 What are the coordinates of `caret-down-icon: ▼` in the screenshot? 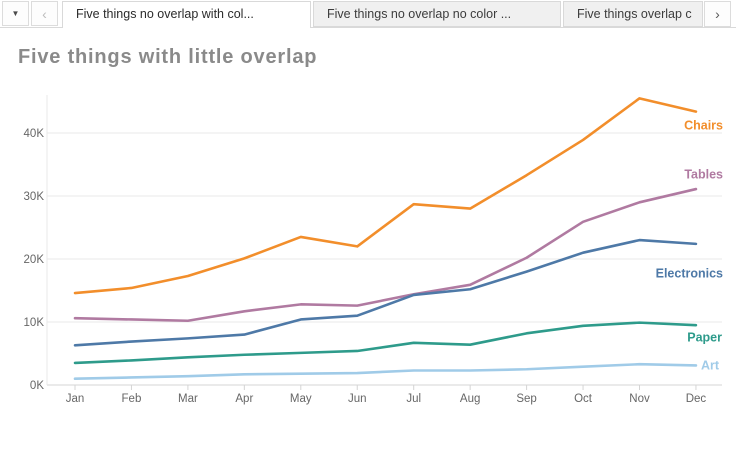 It's located at (15, 13).